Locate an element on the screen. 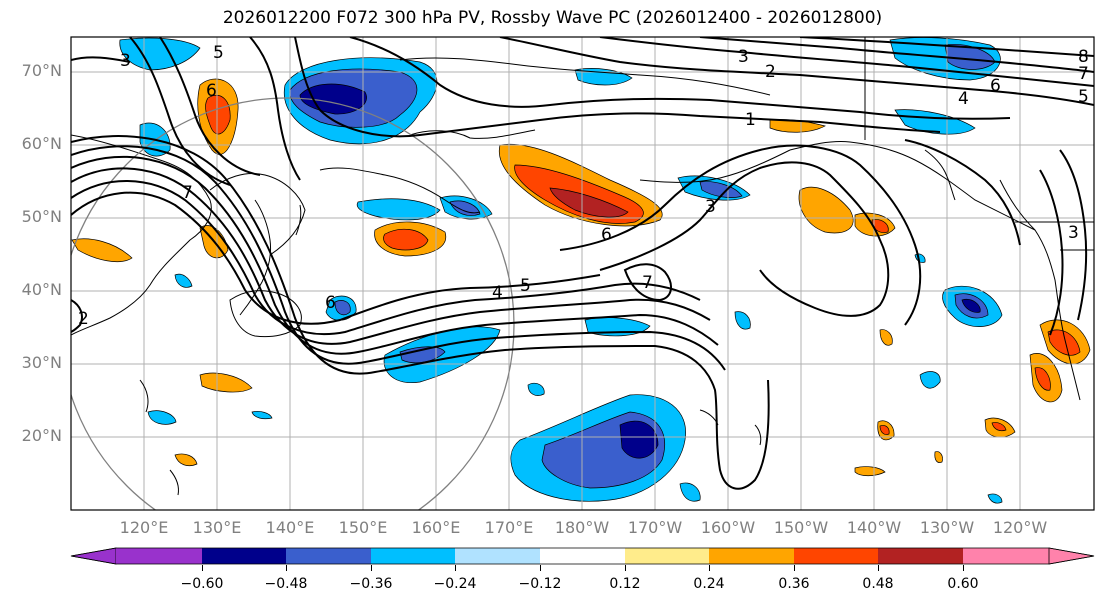 This screenshot has width=1105, height=604. lat-label: 50°N is located at coordinates (41, 216).